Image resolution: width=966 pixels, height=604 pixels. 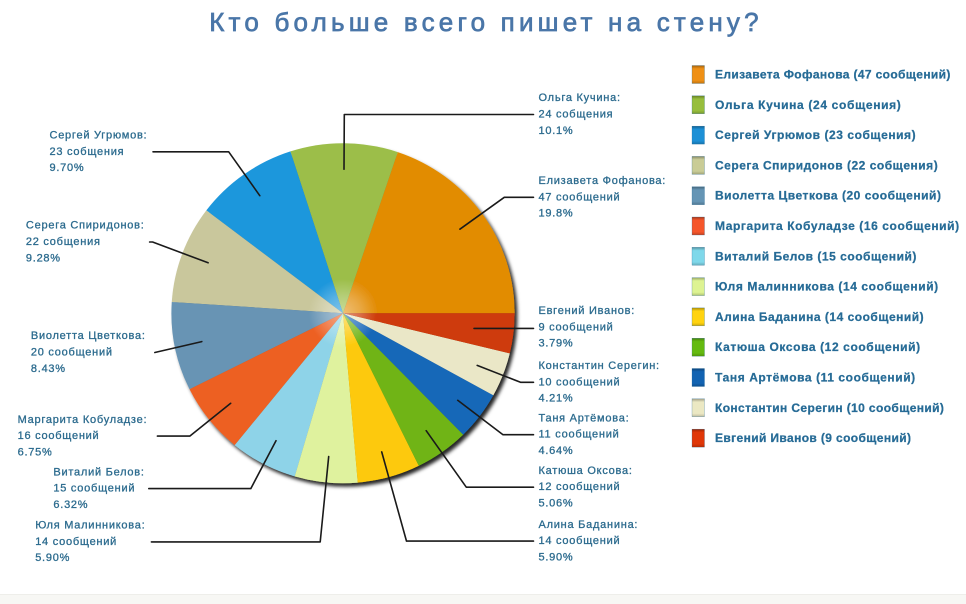 I want to click on svg-text: 15 сообщений, so click(x=94, y=489).